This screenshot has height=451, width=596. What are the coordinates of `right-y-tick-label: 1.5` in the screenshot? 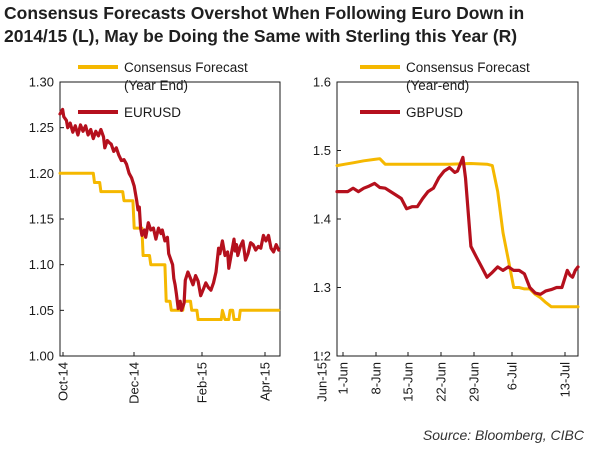 It's located at (322, 150).